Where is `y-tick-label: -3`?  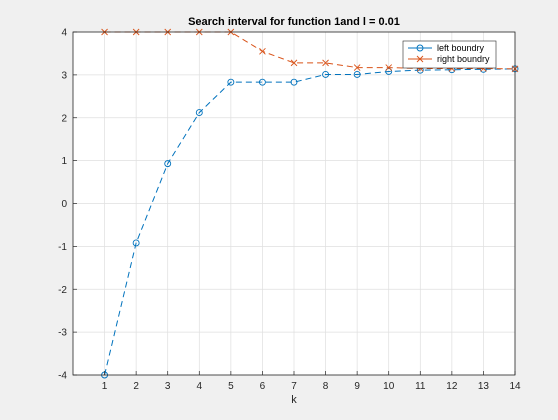 y-tick-label: -3 is located at coordinates (62, 333).